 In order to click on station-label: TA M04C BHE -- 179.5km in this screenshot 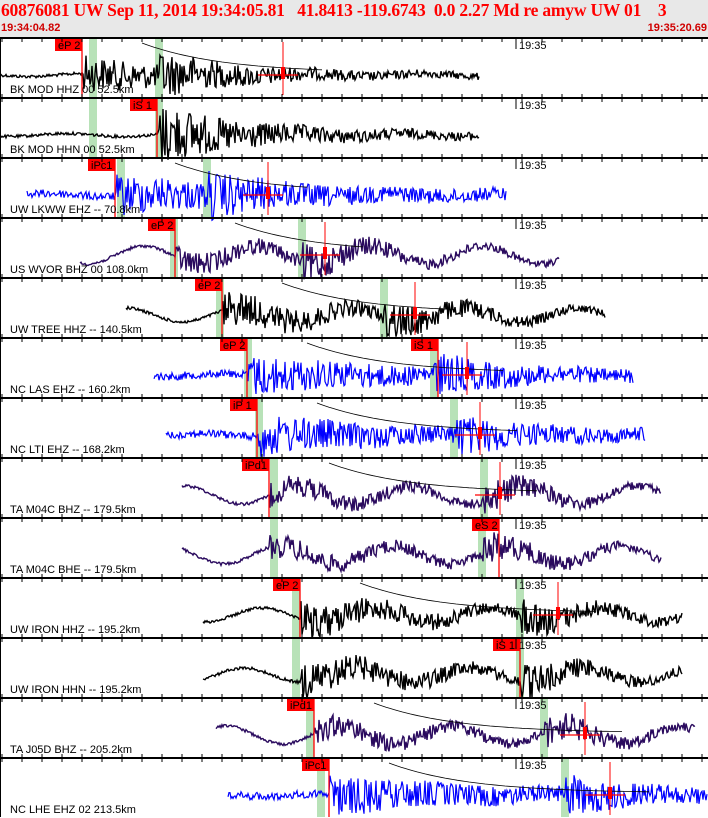, I will do `click(73, 570)`.